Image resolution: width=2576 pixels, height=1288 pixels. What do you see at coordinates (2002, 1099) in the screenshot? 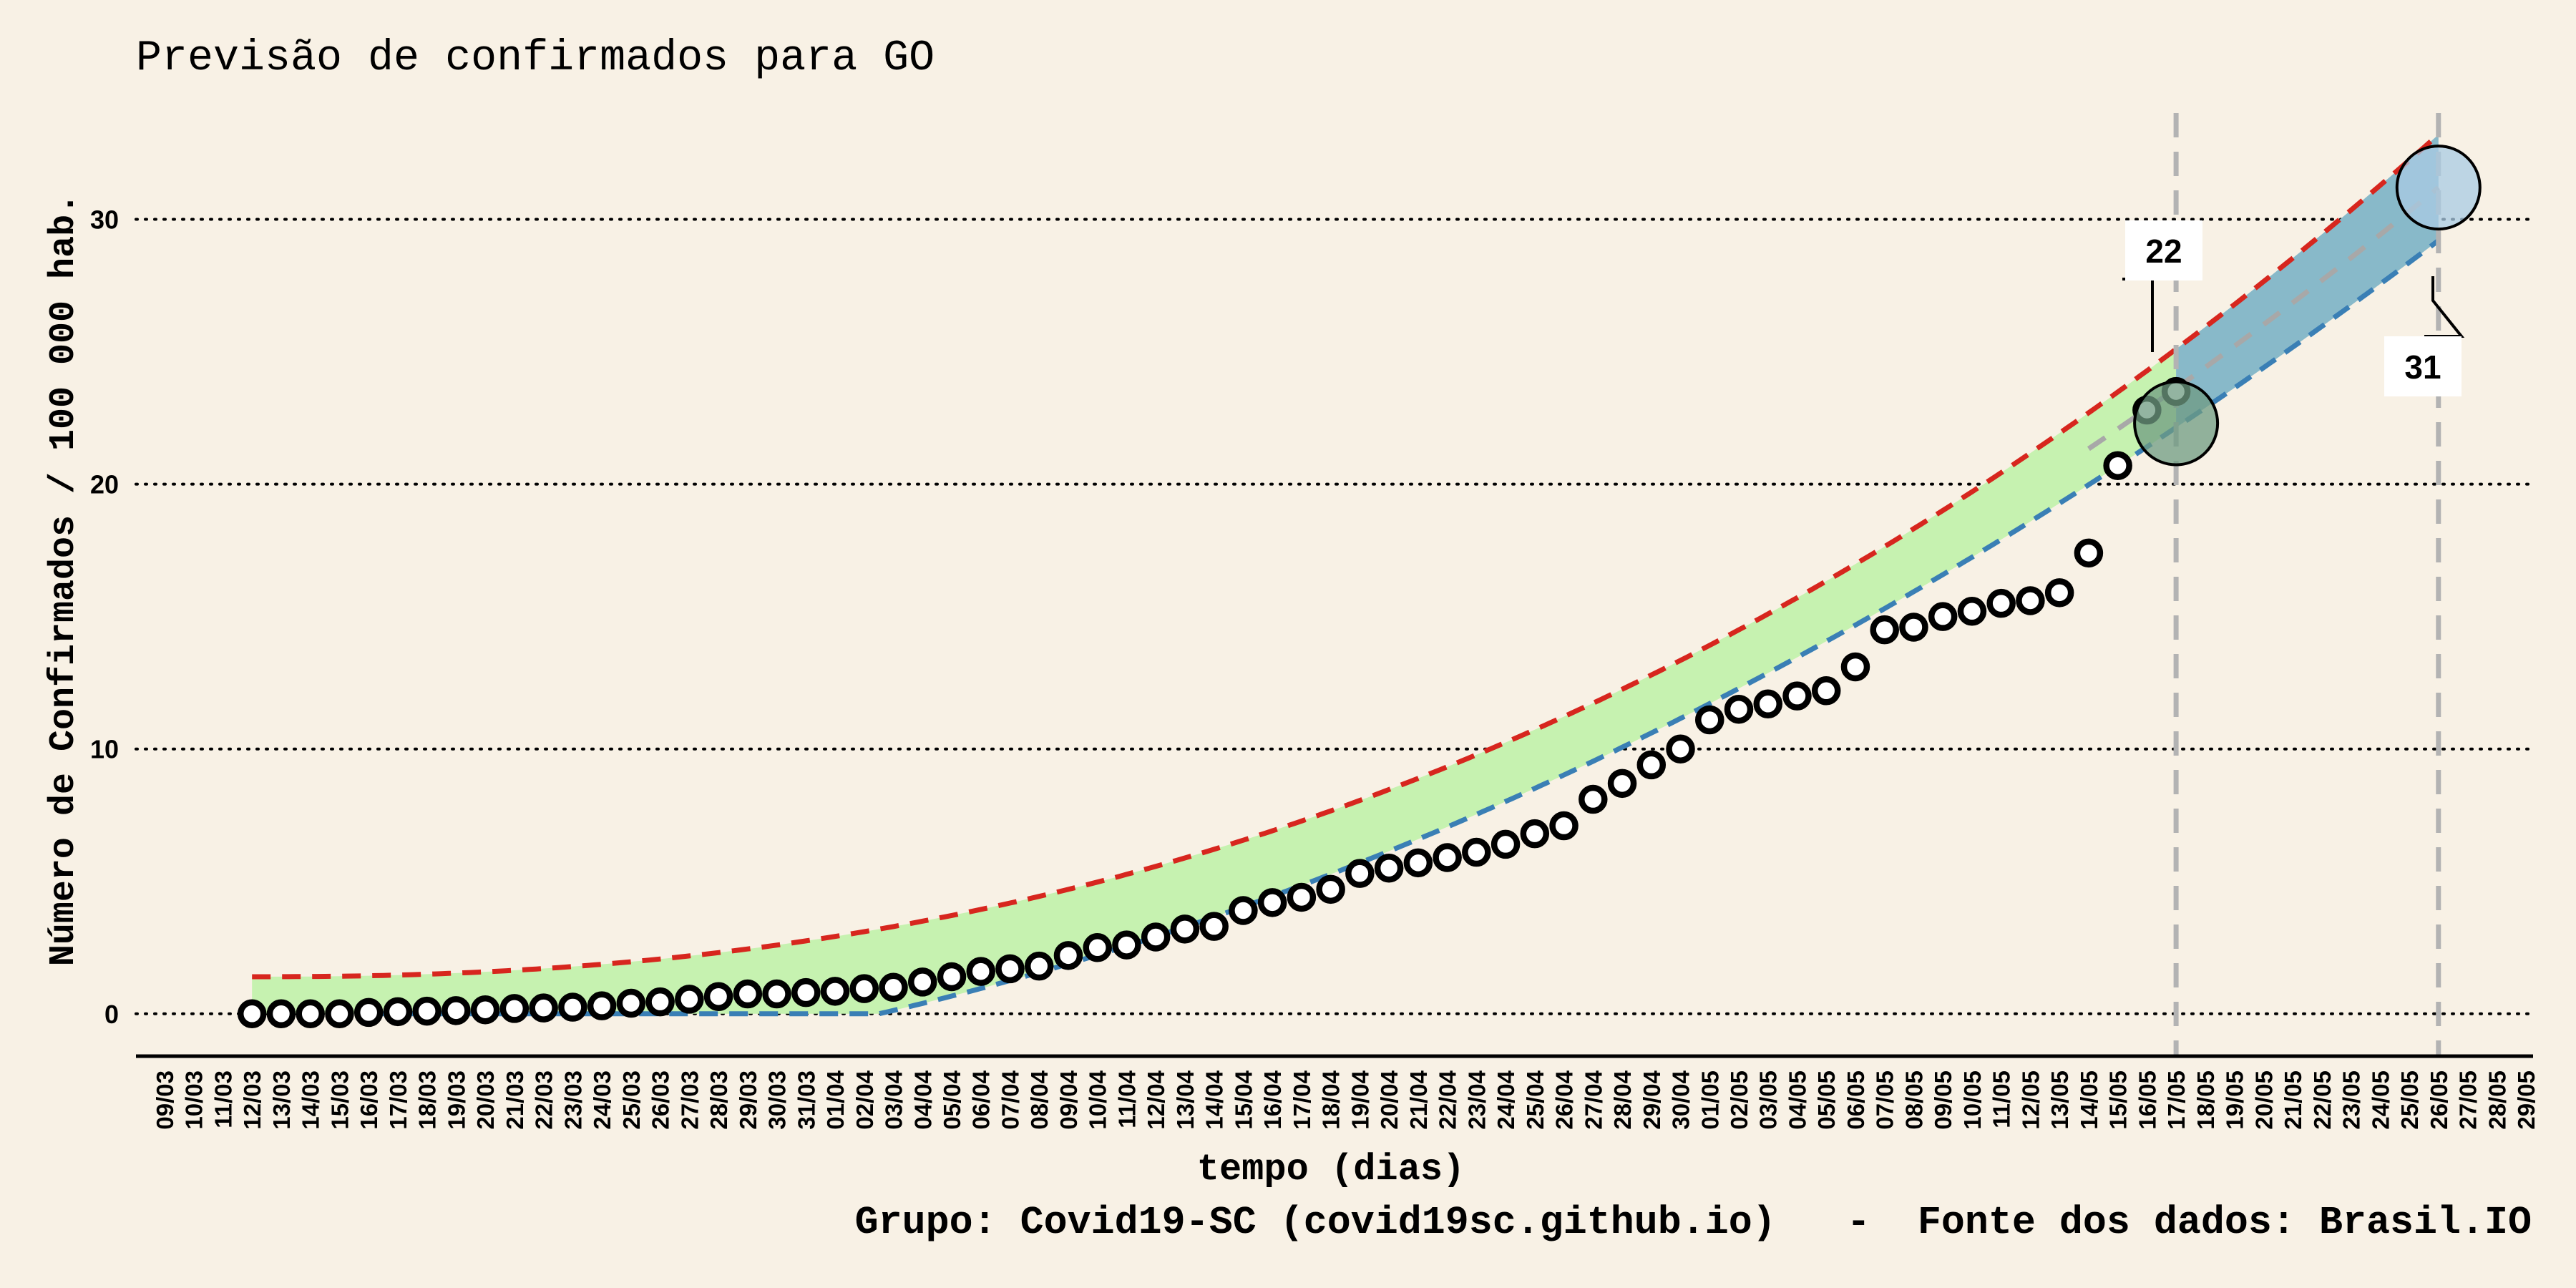
I see `x-tick-label: 11/05` at bounding box center [2002, 1099].